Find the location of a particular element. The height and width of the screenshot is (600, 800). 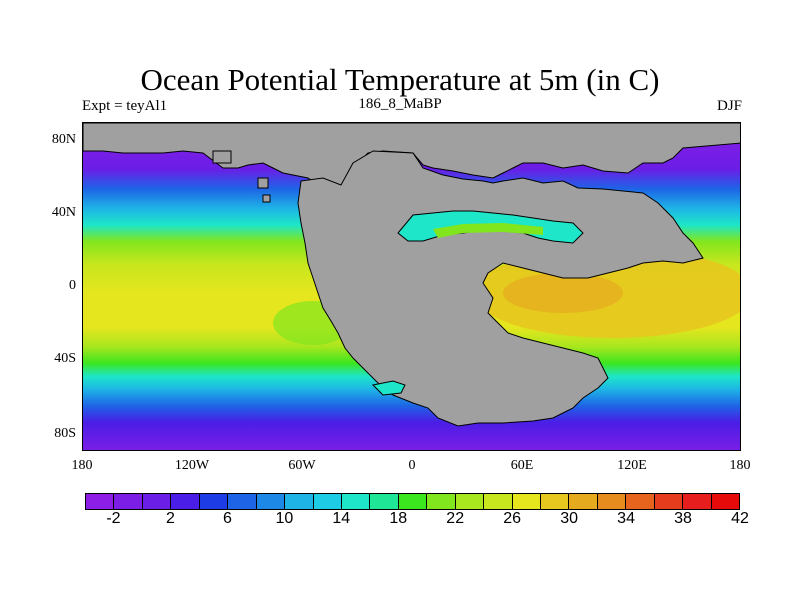

lat-label: 80S is located at coordinates (65, 433).